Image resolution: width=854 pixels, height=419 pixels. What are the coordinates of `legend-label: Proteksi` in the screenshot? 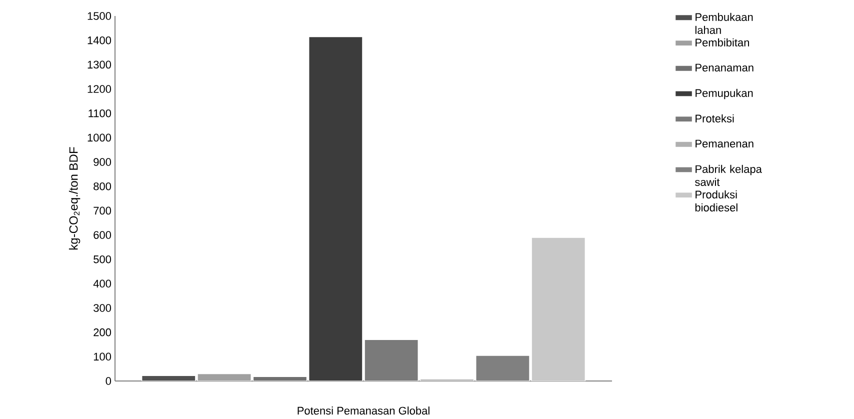 It's located at (715, 118).